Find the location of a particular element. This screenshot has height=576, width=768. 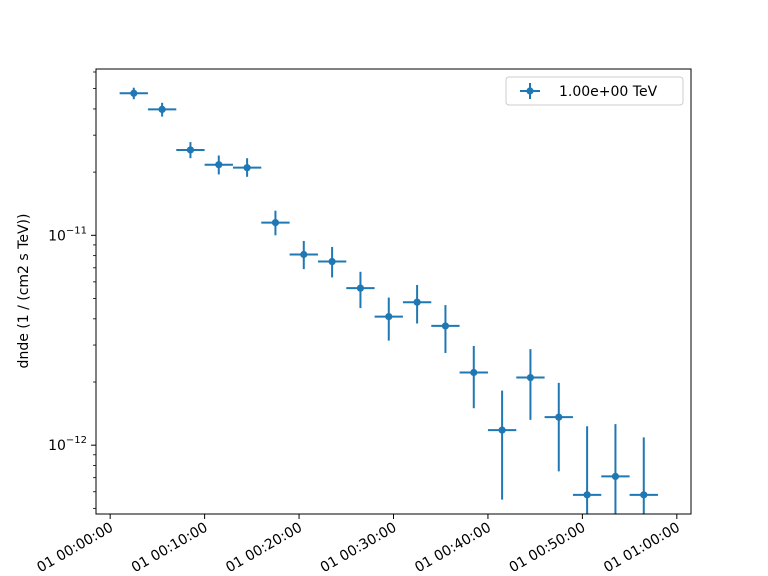

y-axis-label: dnde (1 / (cm2 s TeV)) is located at coordinates (24, 291).